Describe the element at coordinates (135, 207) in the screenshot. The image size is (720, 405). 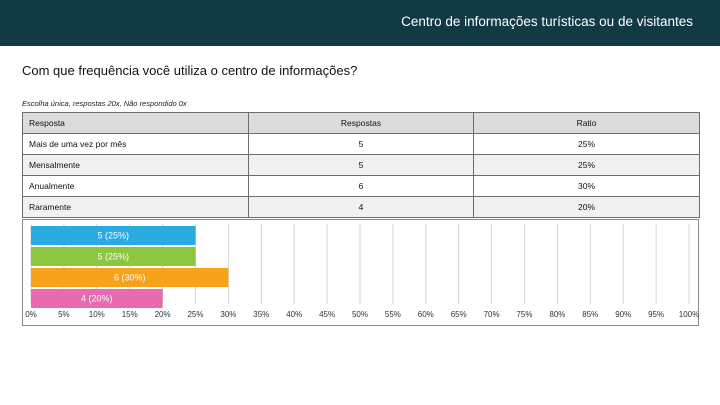
I see `answer-cell: Raramente` at that location.